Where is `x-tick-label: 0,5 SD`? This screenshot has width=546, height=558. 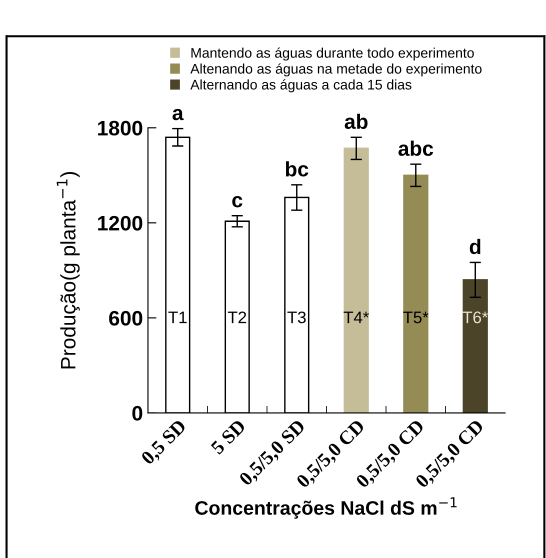 x-tick-label: 0,5 SD is located at coordinates (164, 443).